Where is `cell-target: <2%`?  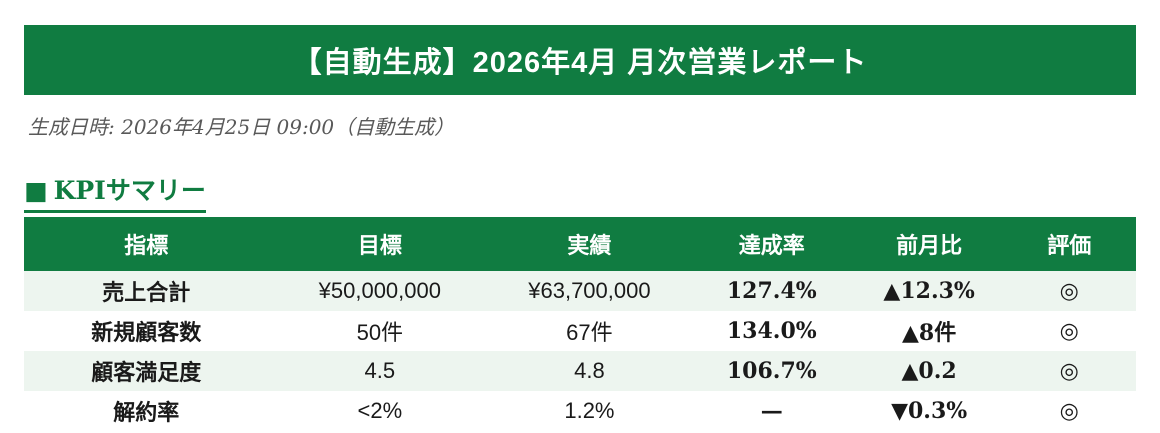
cell-target: <2% is located at coordinates (380, 410).